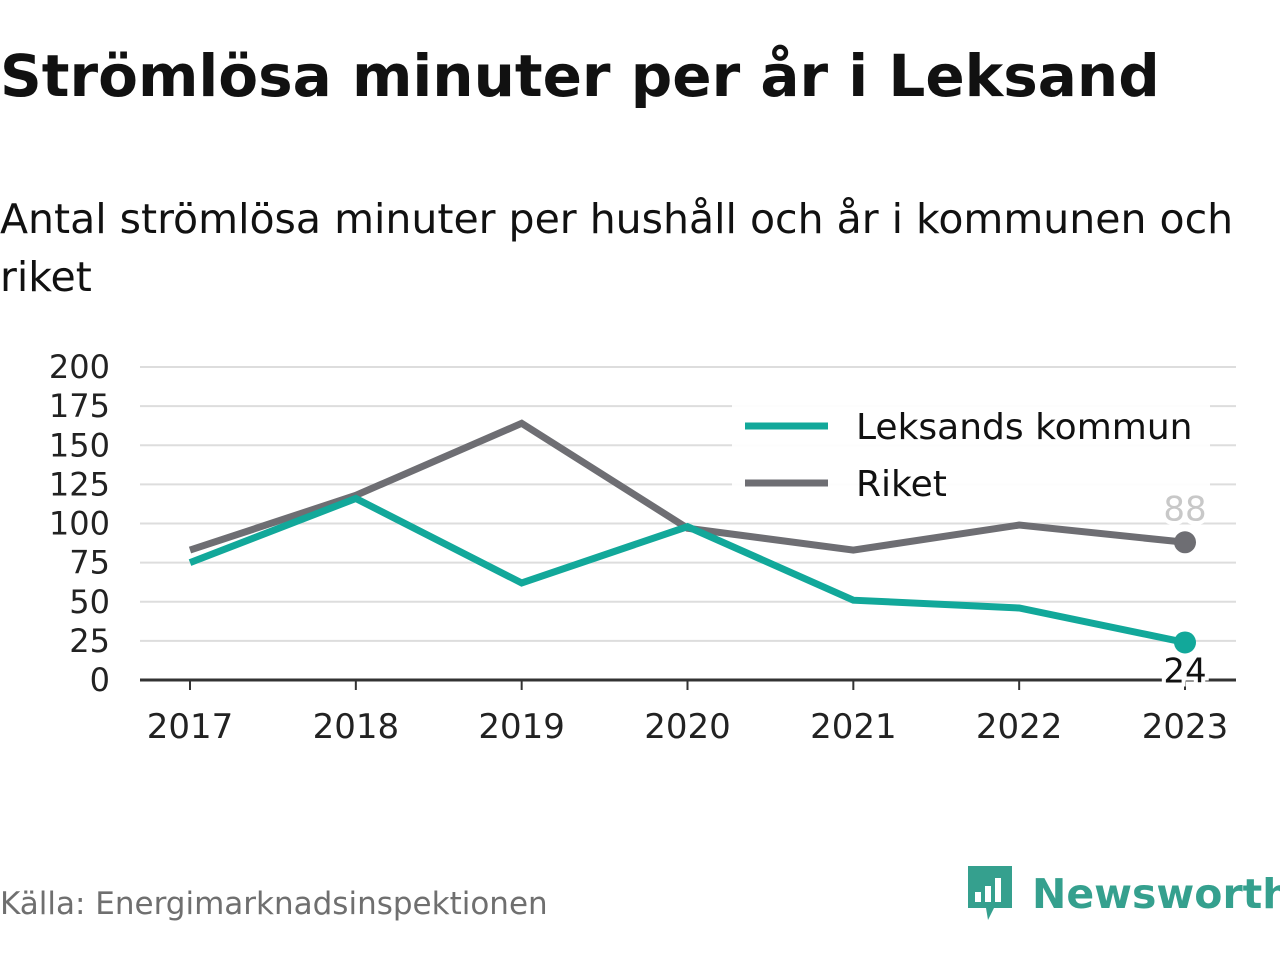 The width and height of the screenshot is (1280, 960). I want to click on x-axis: 2017 2018 2019 2020 2021 2022 2023, so click(688, 712).